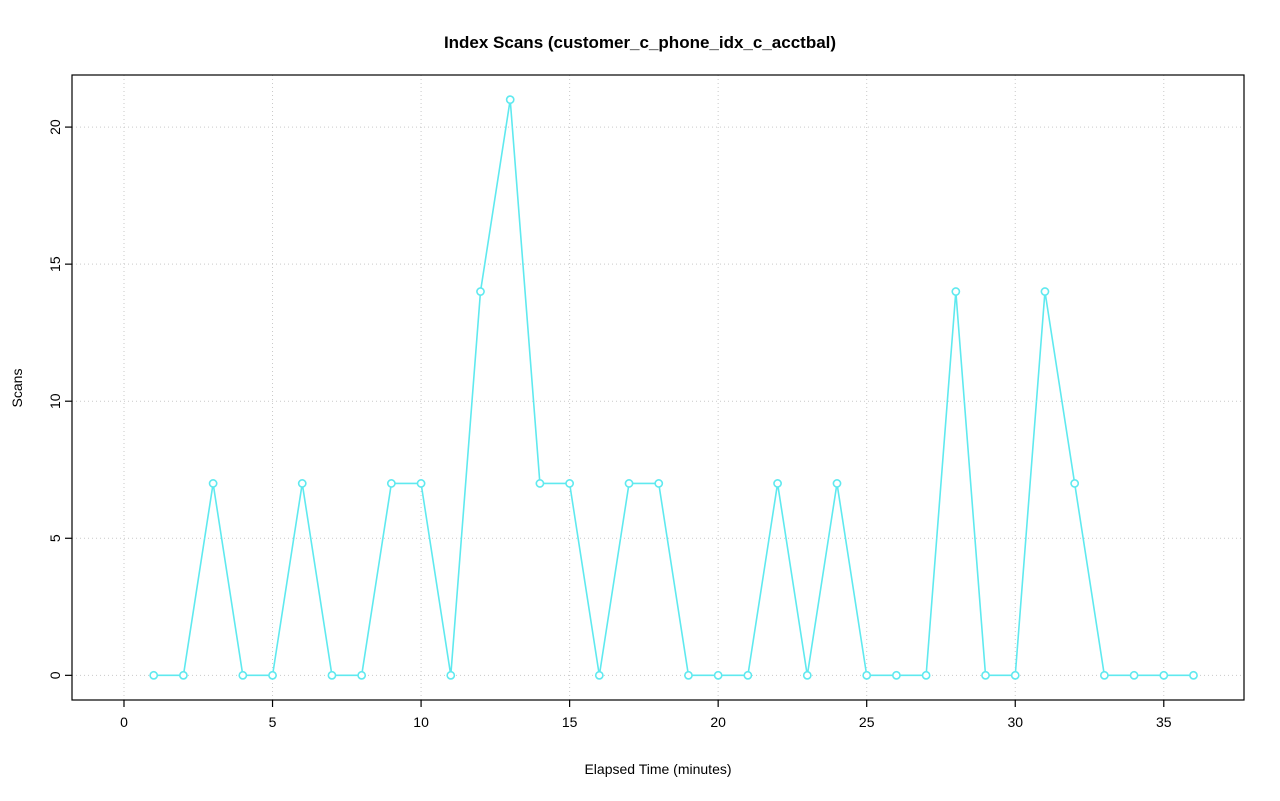 Image resolution: width=1280 pixels, height=801 pixels. Describe the element at coordinates (55, 538) in the screenshot. I see `y-tick-label: 5` at that location.